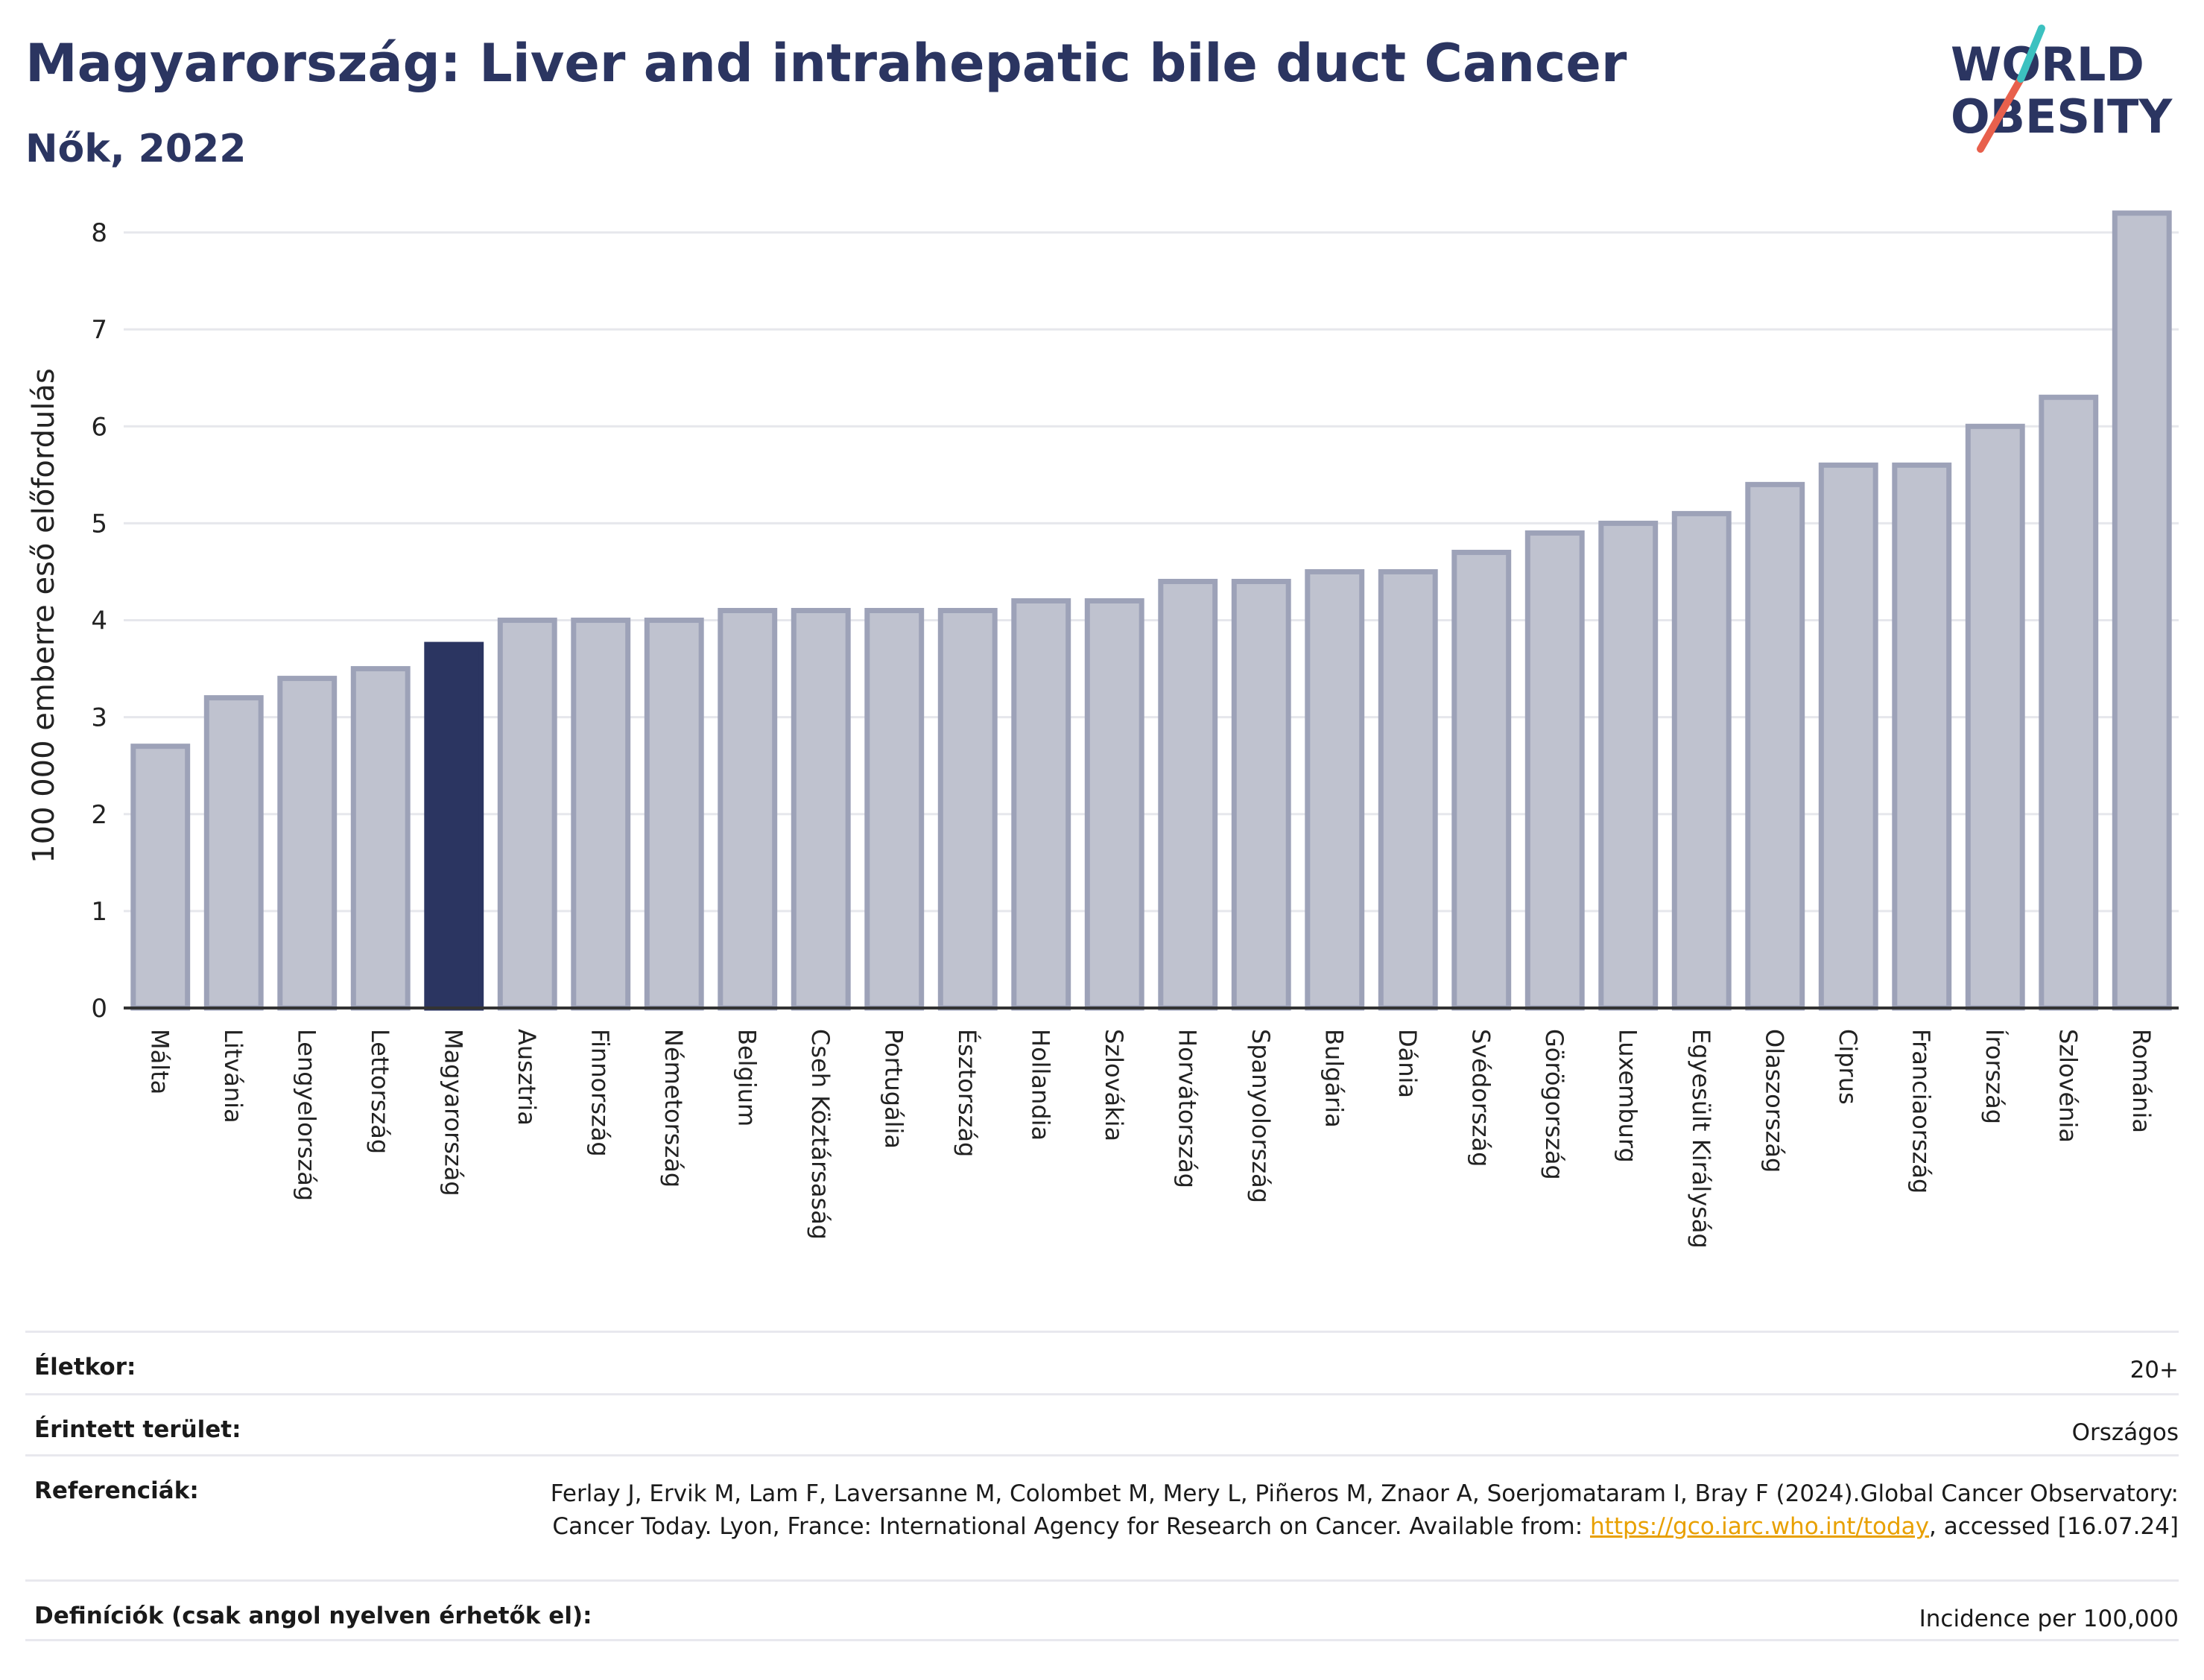  What do you see at coordinates (99, 718) in the screenshot?
I see `y-tick-label: 3` at bounding box center [99, 718].